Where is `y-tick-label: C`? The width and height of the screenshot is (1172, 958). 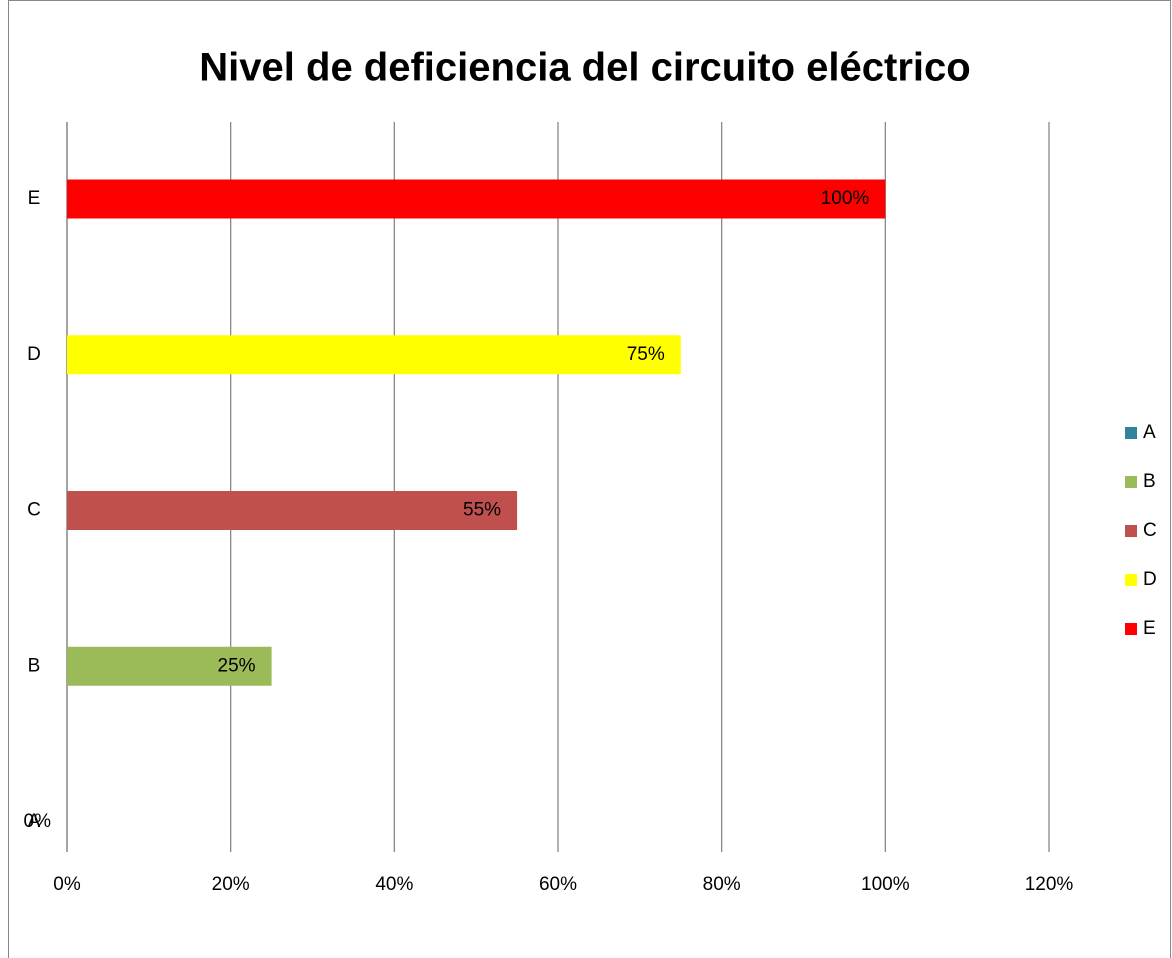 y-tick-label: C is located at coordinates (34, 510).